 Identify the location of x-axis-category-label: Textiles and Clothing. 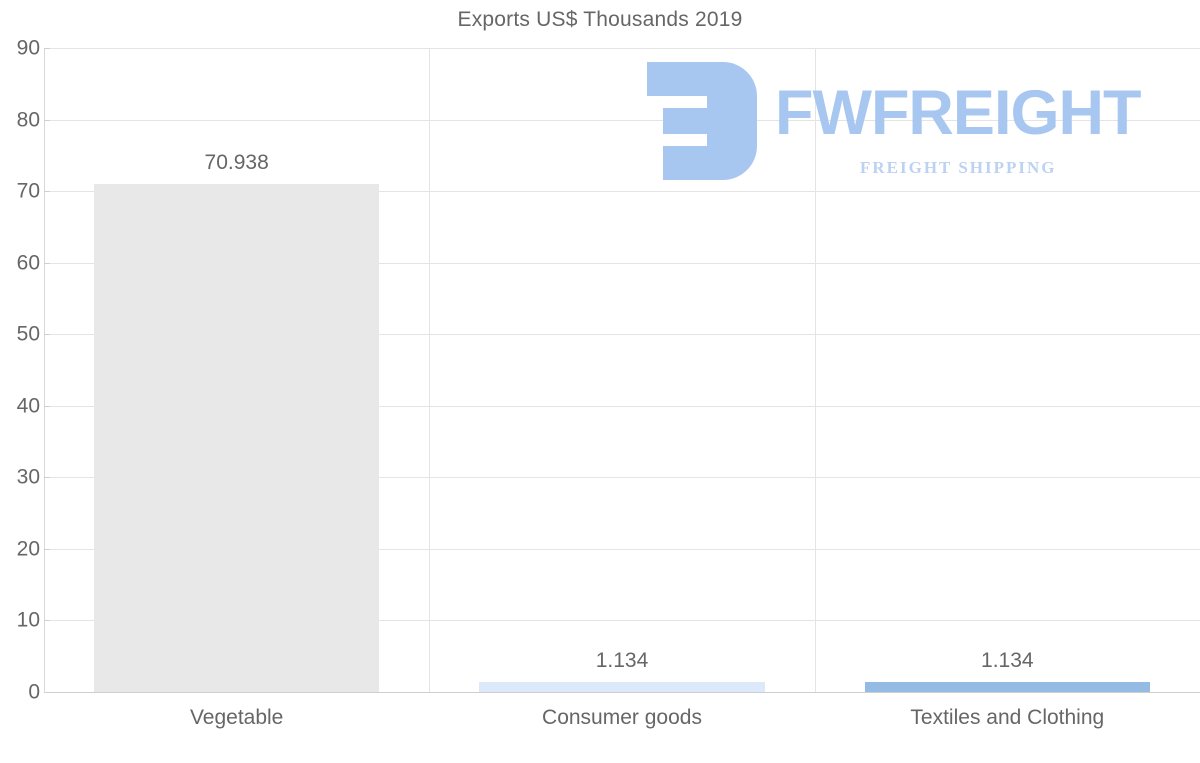
(1007, 717).